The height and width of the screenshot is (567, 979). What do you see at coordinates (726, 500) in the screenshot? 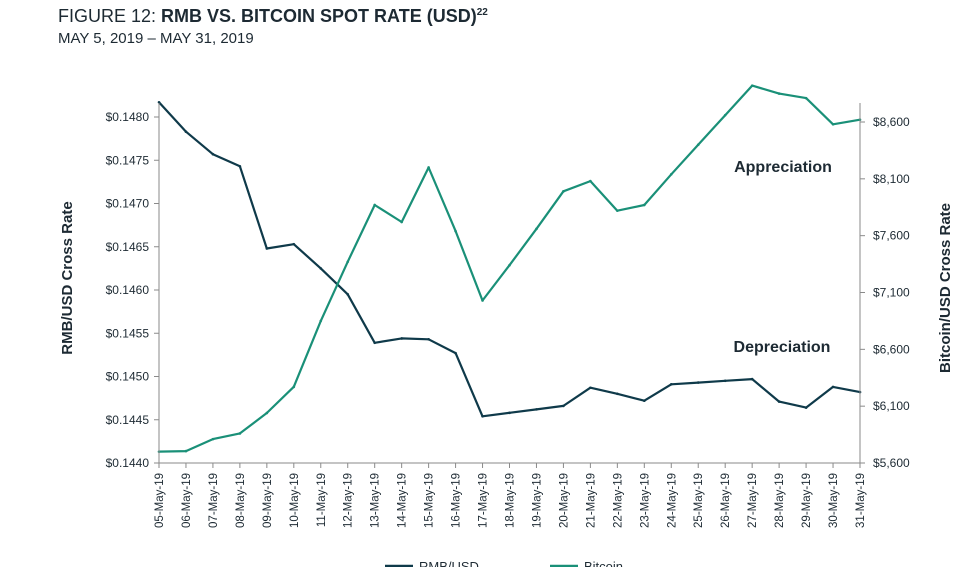
I see `x-tick-label: 26-May-19` at bounding box center [726, 500].